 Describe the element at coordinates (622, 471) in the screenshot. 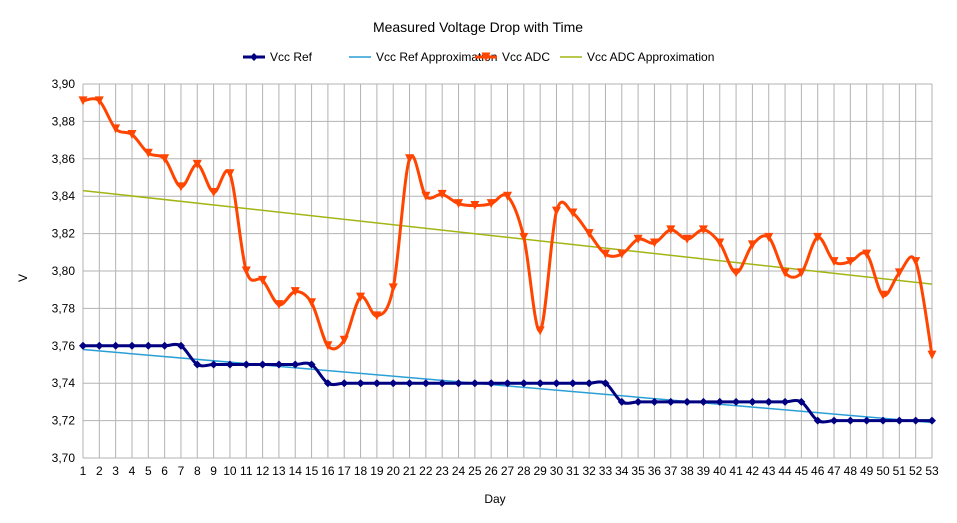

I see `x-tick-label: 34` at that location.